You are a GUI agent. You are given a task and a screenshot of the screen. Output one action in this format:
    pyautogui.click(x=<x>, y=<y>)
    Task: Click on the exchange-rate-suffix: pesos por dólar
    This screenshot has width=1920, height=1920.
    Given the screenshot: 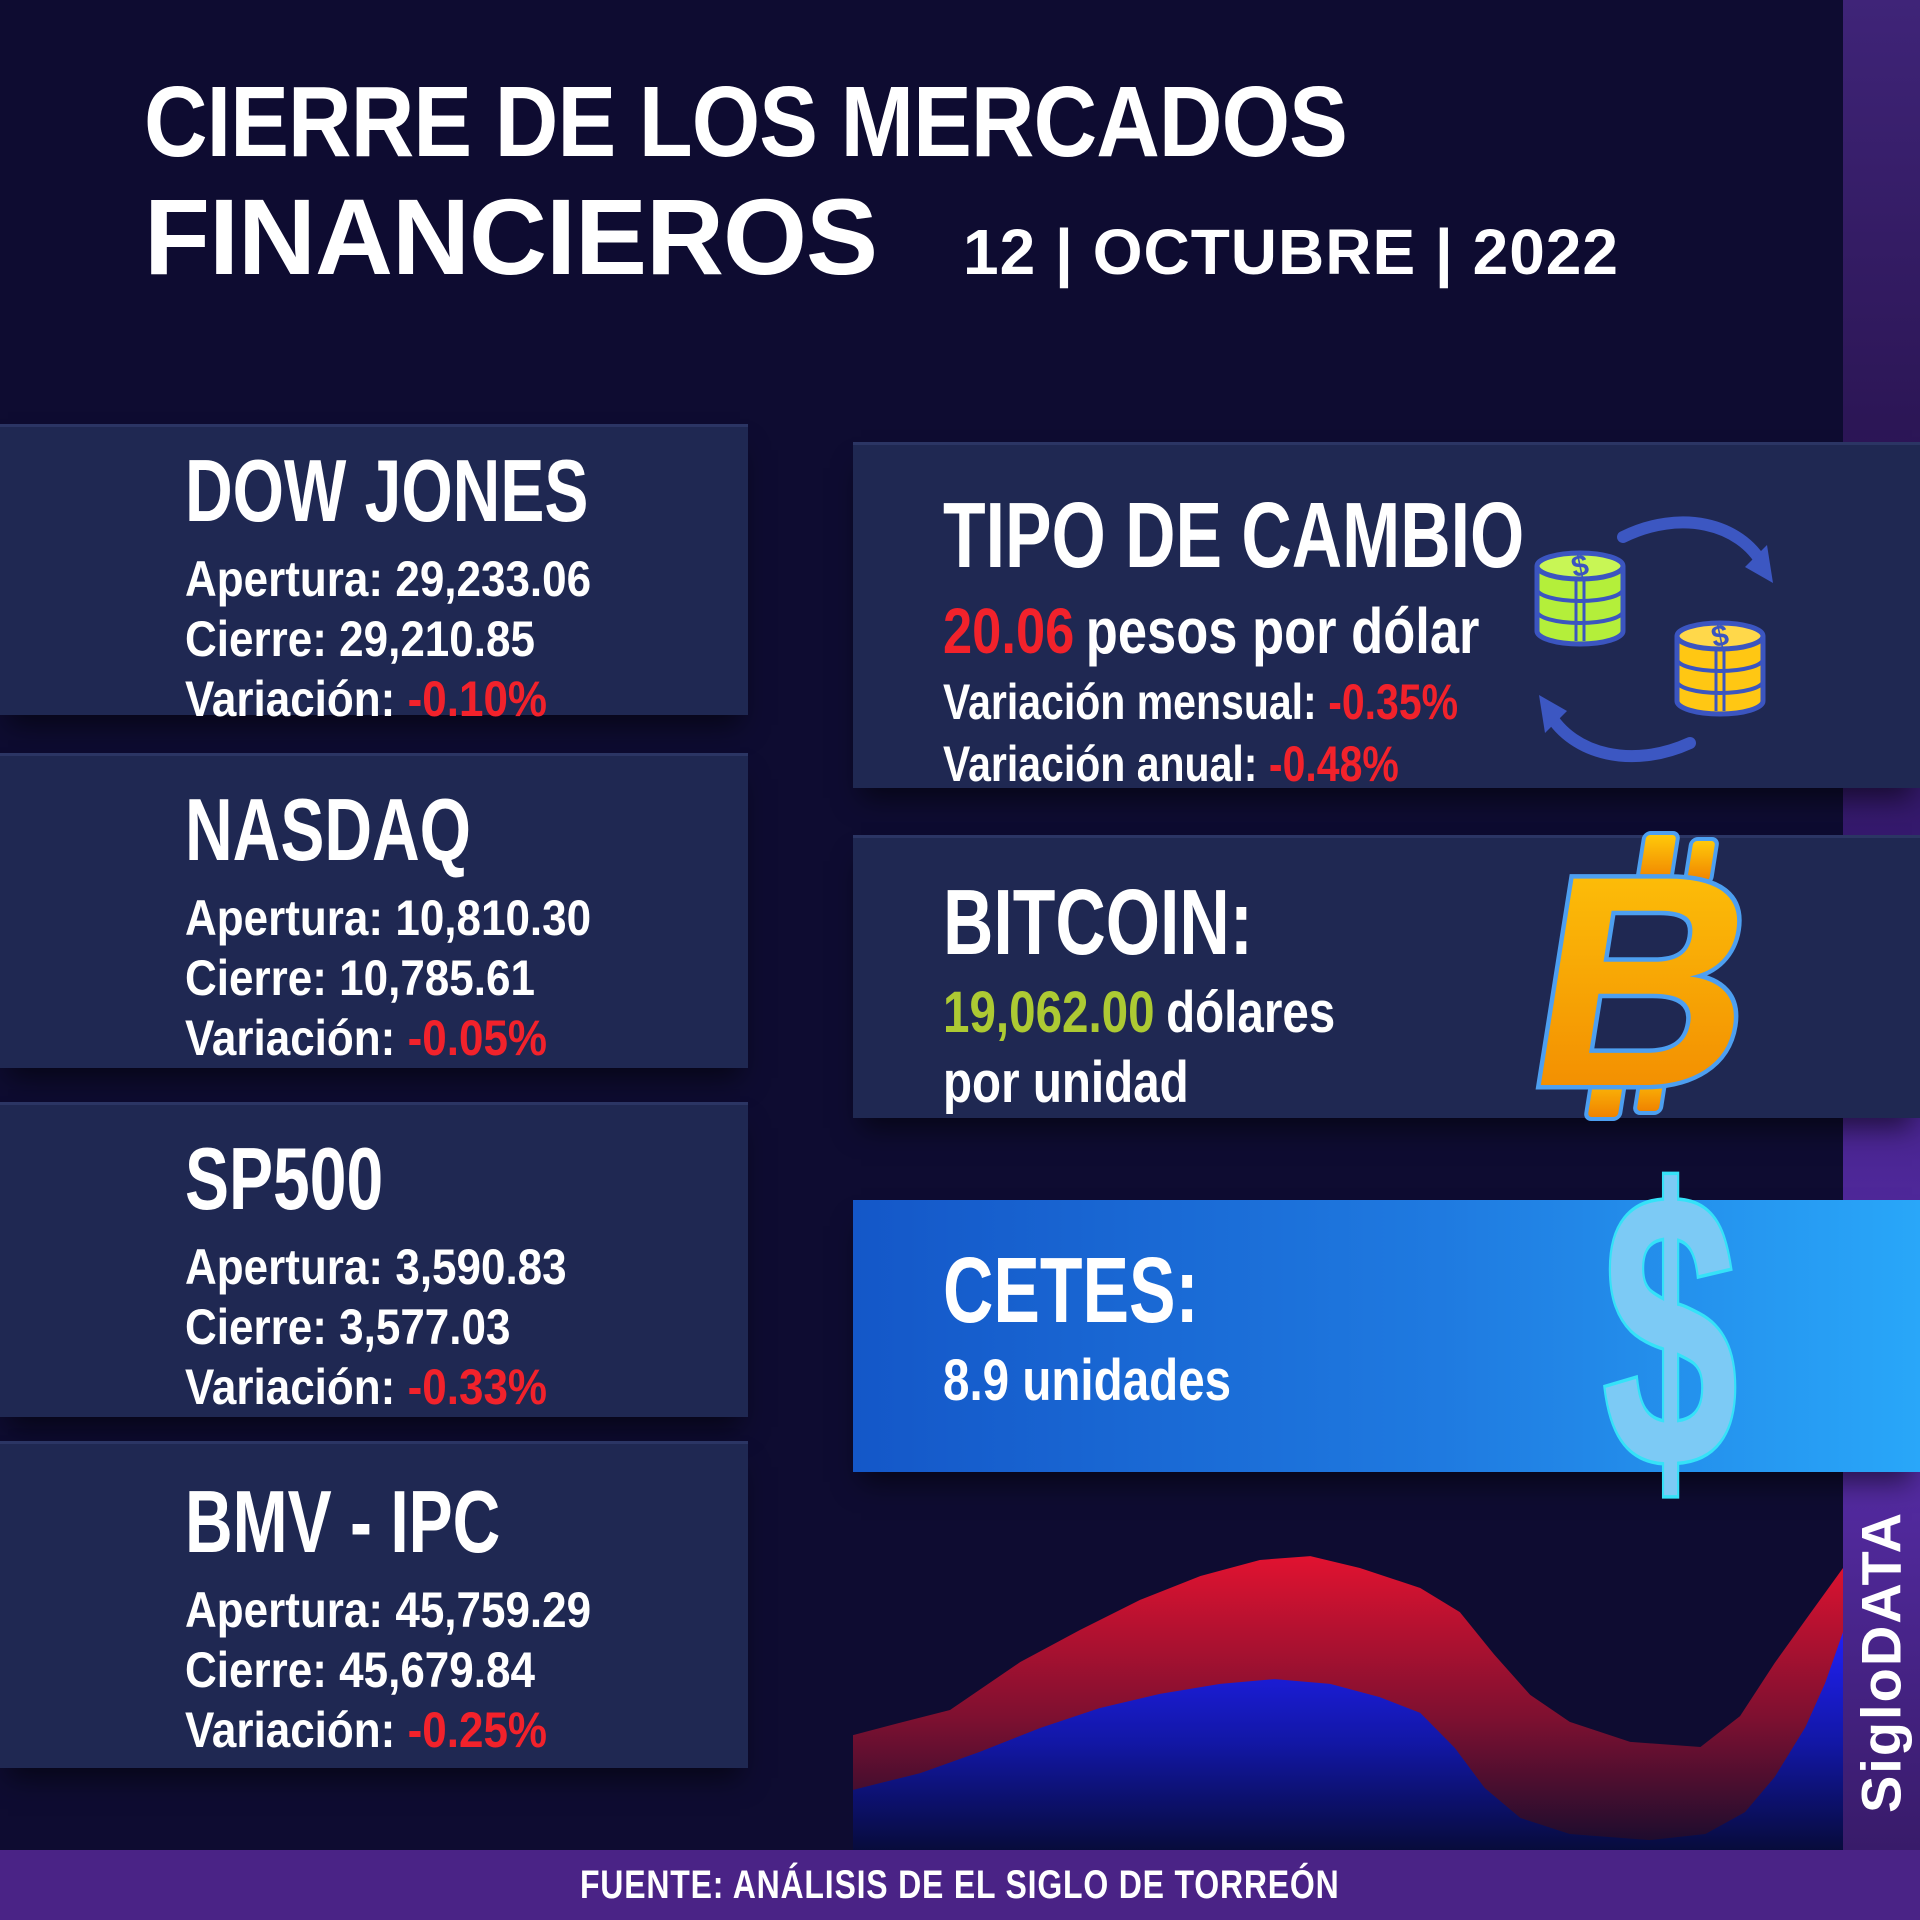 What is the action you would take?
    pyautogui.click(x=1282, y=631)
    